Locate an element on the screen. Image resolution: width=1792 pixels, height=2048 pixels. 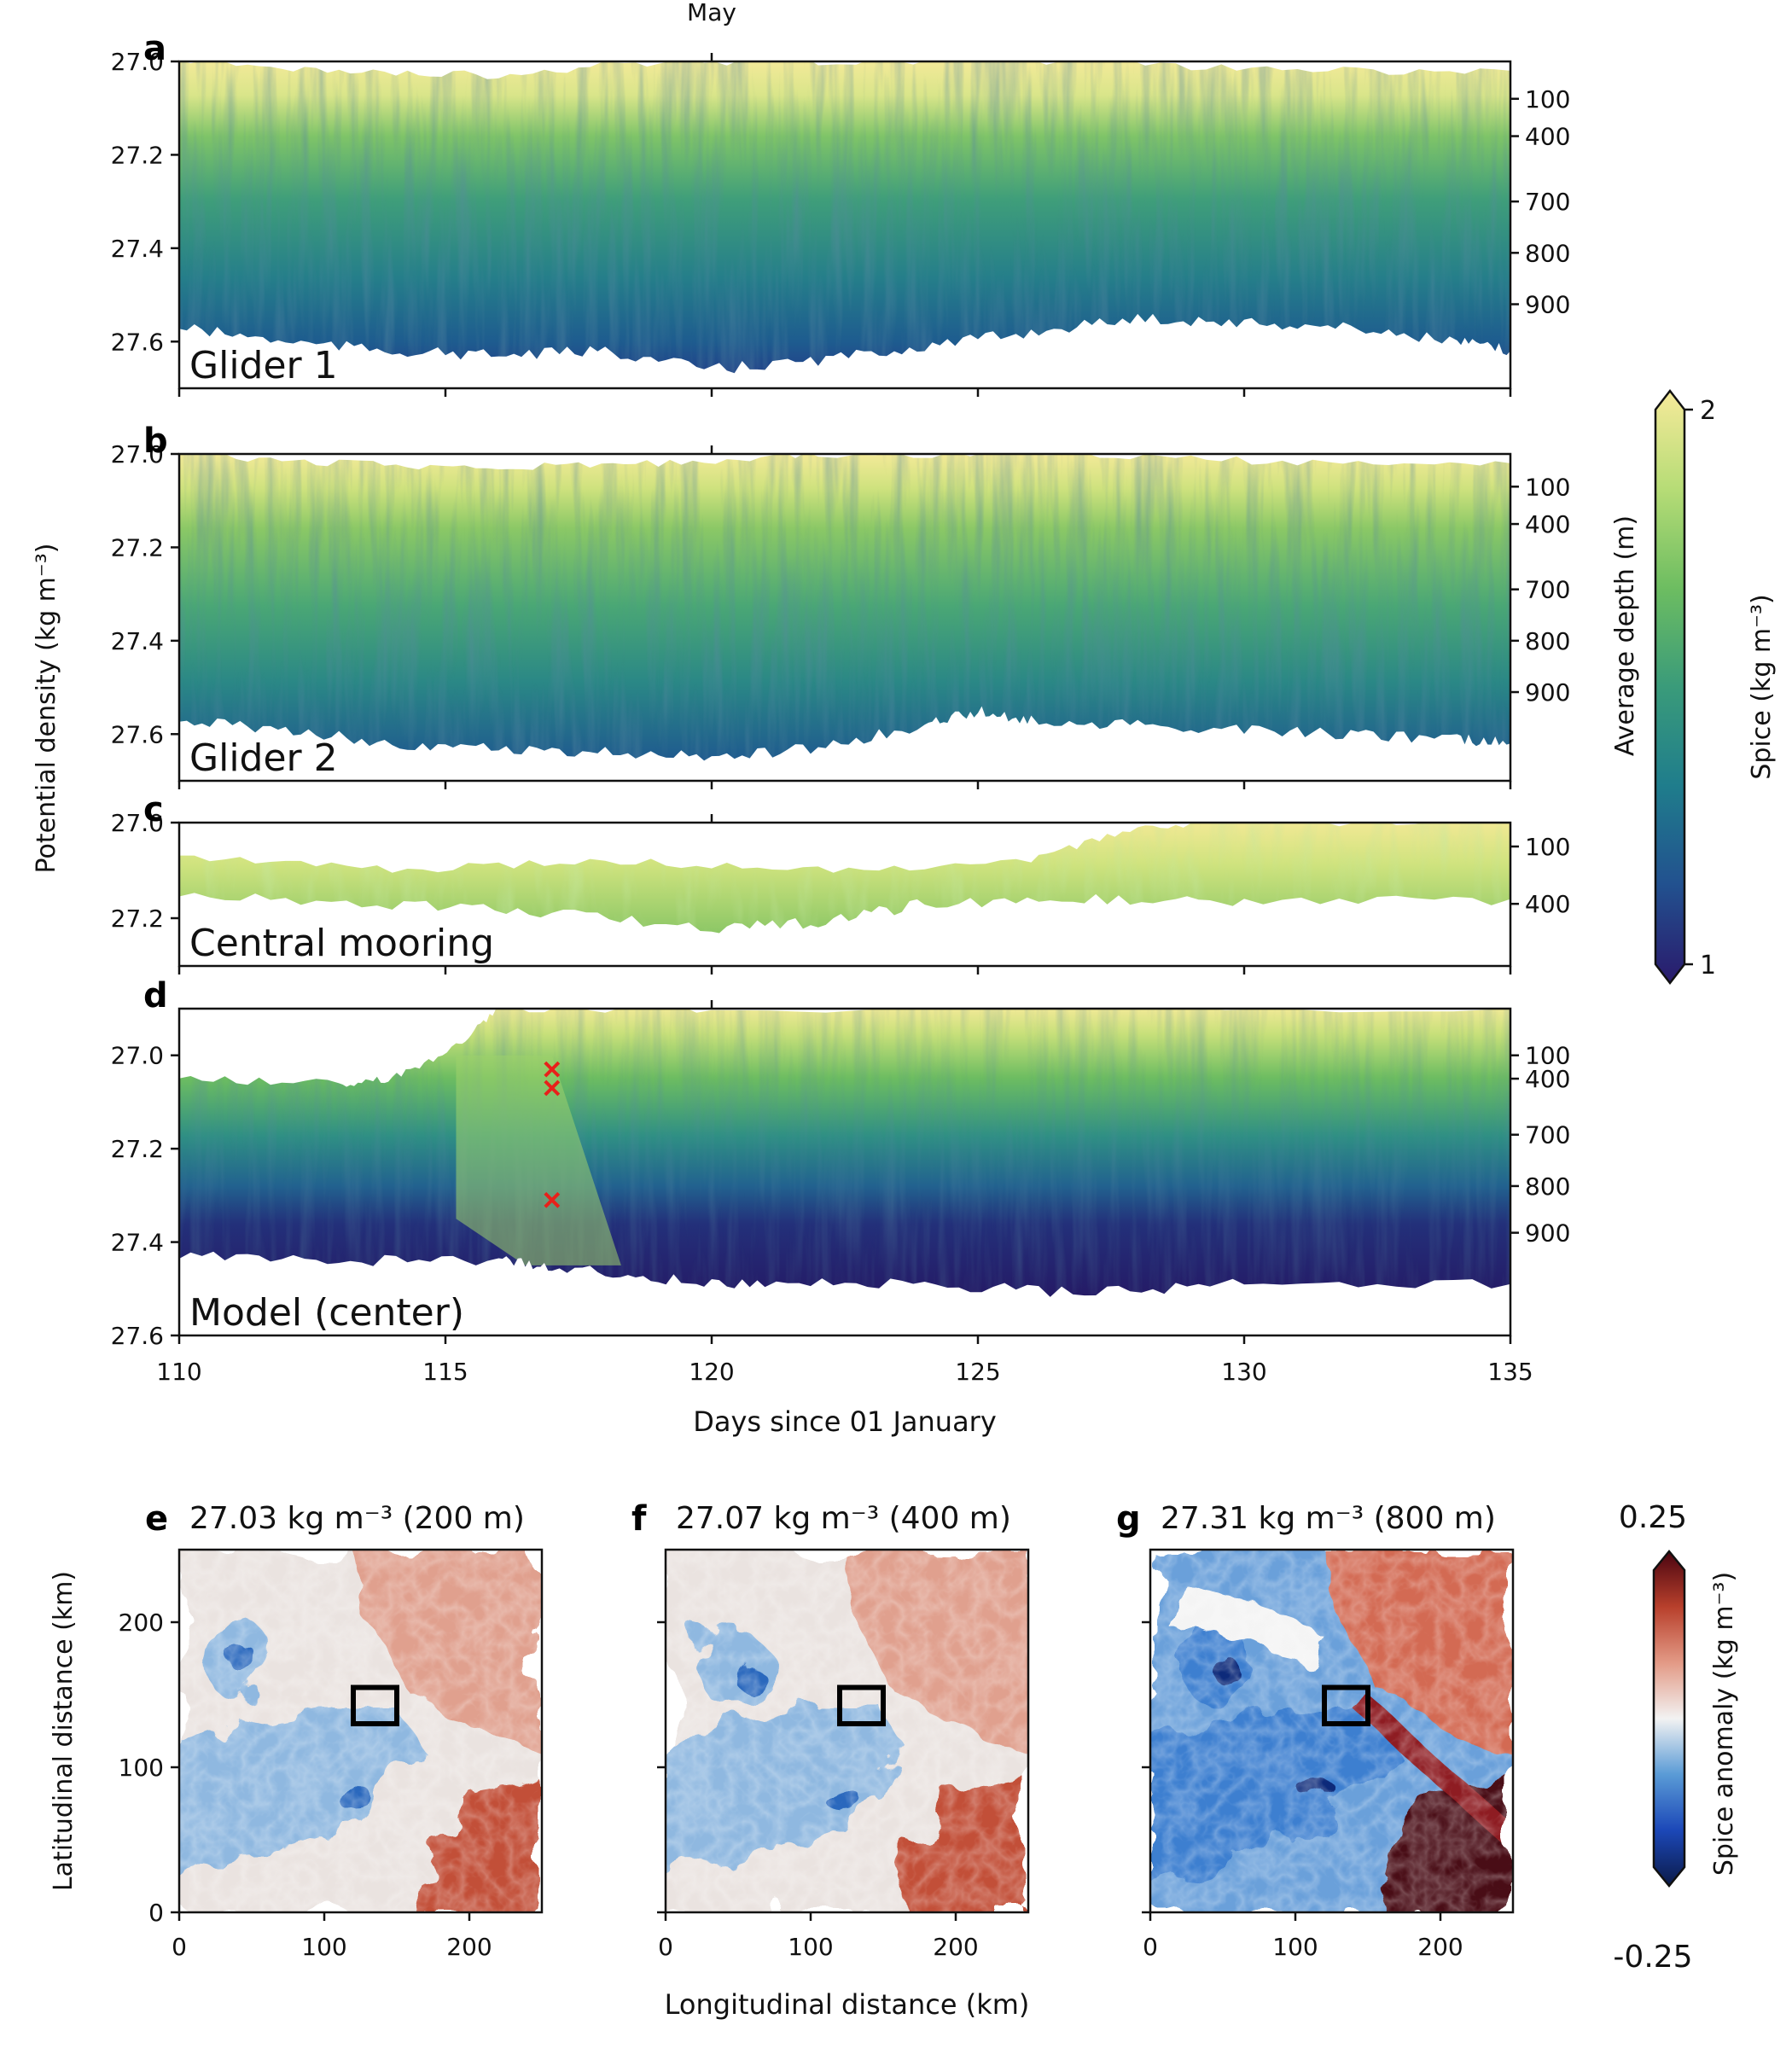
month-tick-label: May is located at coordinates (711, 13).